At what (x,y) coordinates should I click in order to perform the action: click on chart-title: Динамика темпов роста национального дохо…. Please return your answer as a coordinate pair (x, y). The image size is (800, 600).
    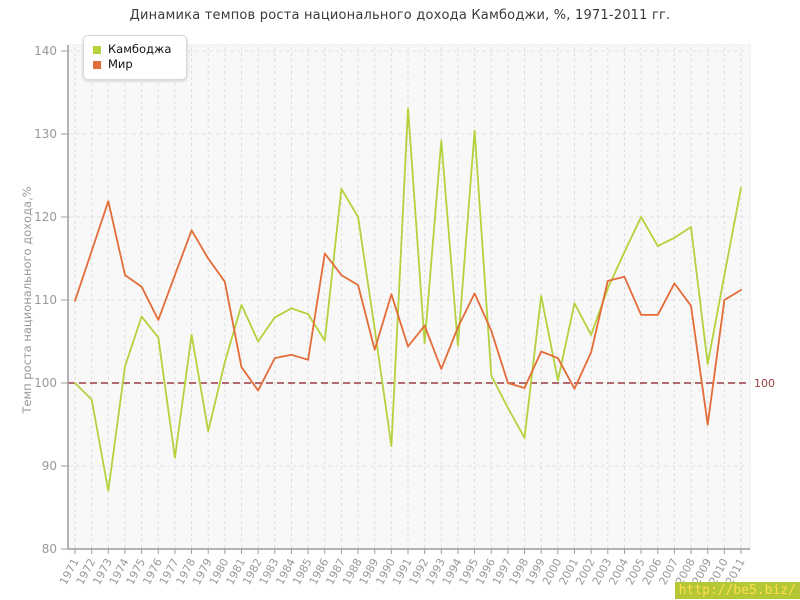
    Looking at the image, I should click on (400, 15).